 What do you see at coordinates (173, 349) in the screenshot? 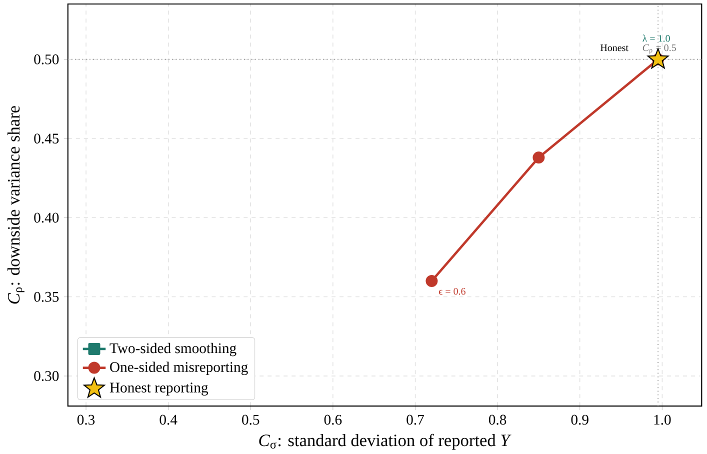
I see `legend-label: Two-sided smoothing` at bounding box center [173, 349].